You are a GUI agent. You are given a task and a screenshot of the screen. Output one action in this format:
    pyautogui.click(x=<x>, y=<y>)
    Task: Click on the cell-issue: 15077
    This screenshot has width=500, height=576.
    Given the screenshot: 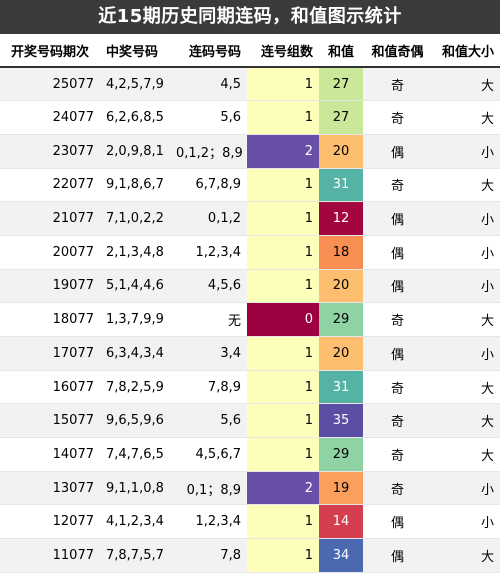 What is the action you would take?
    pyautogui.click(x=50, y=421)
    